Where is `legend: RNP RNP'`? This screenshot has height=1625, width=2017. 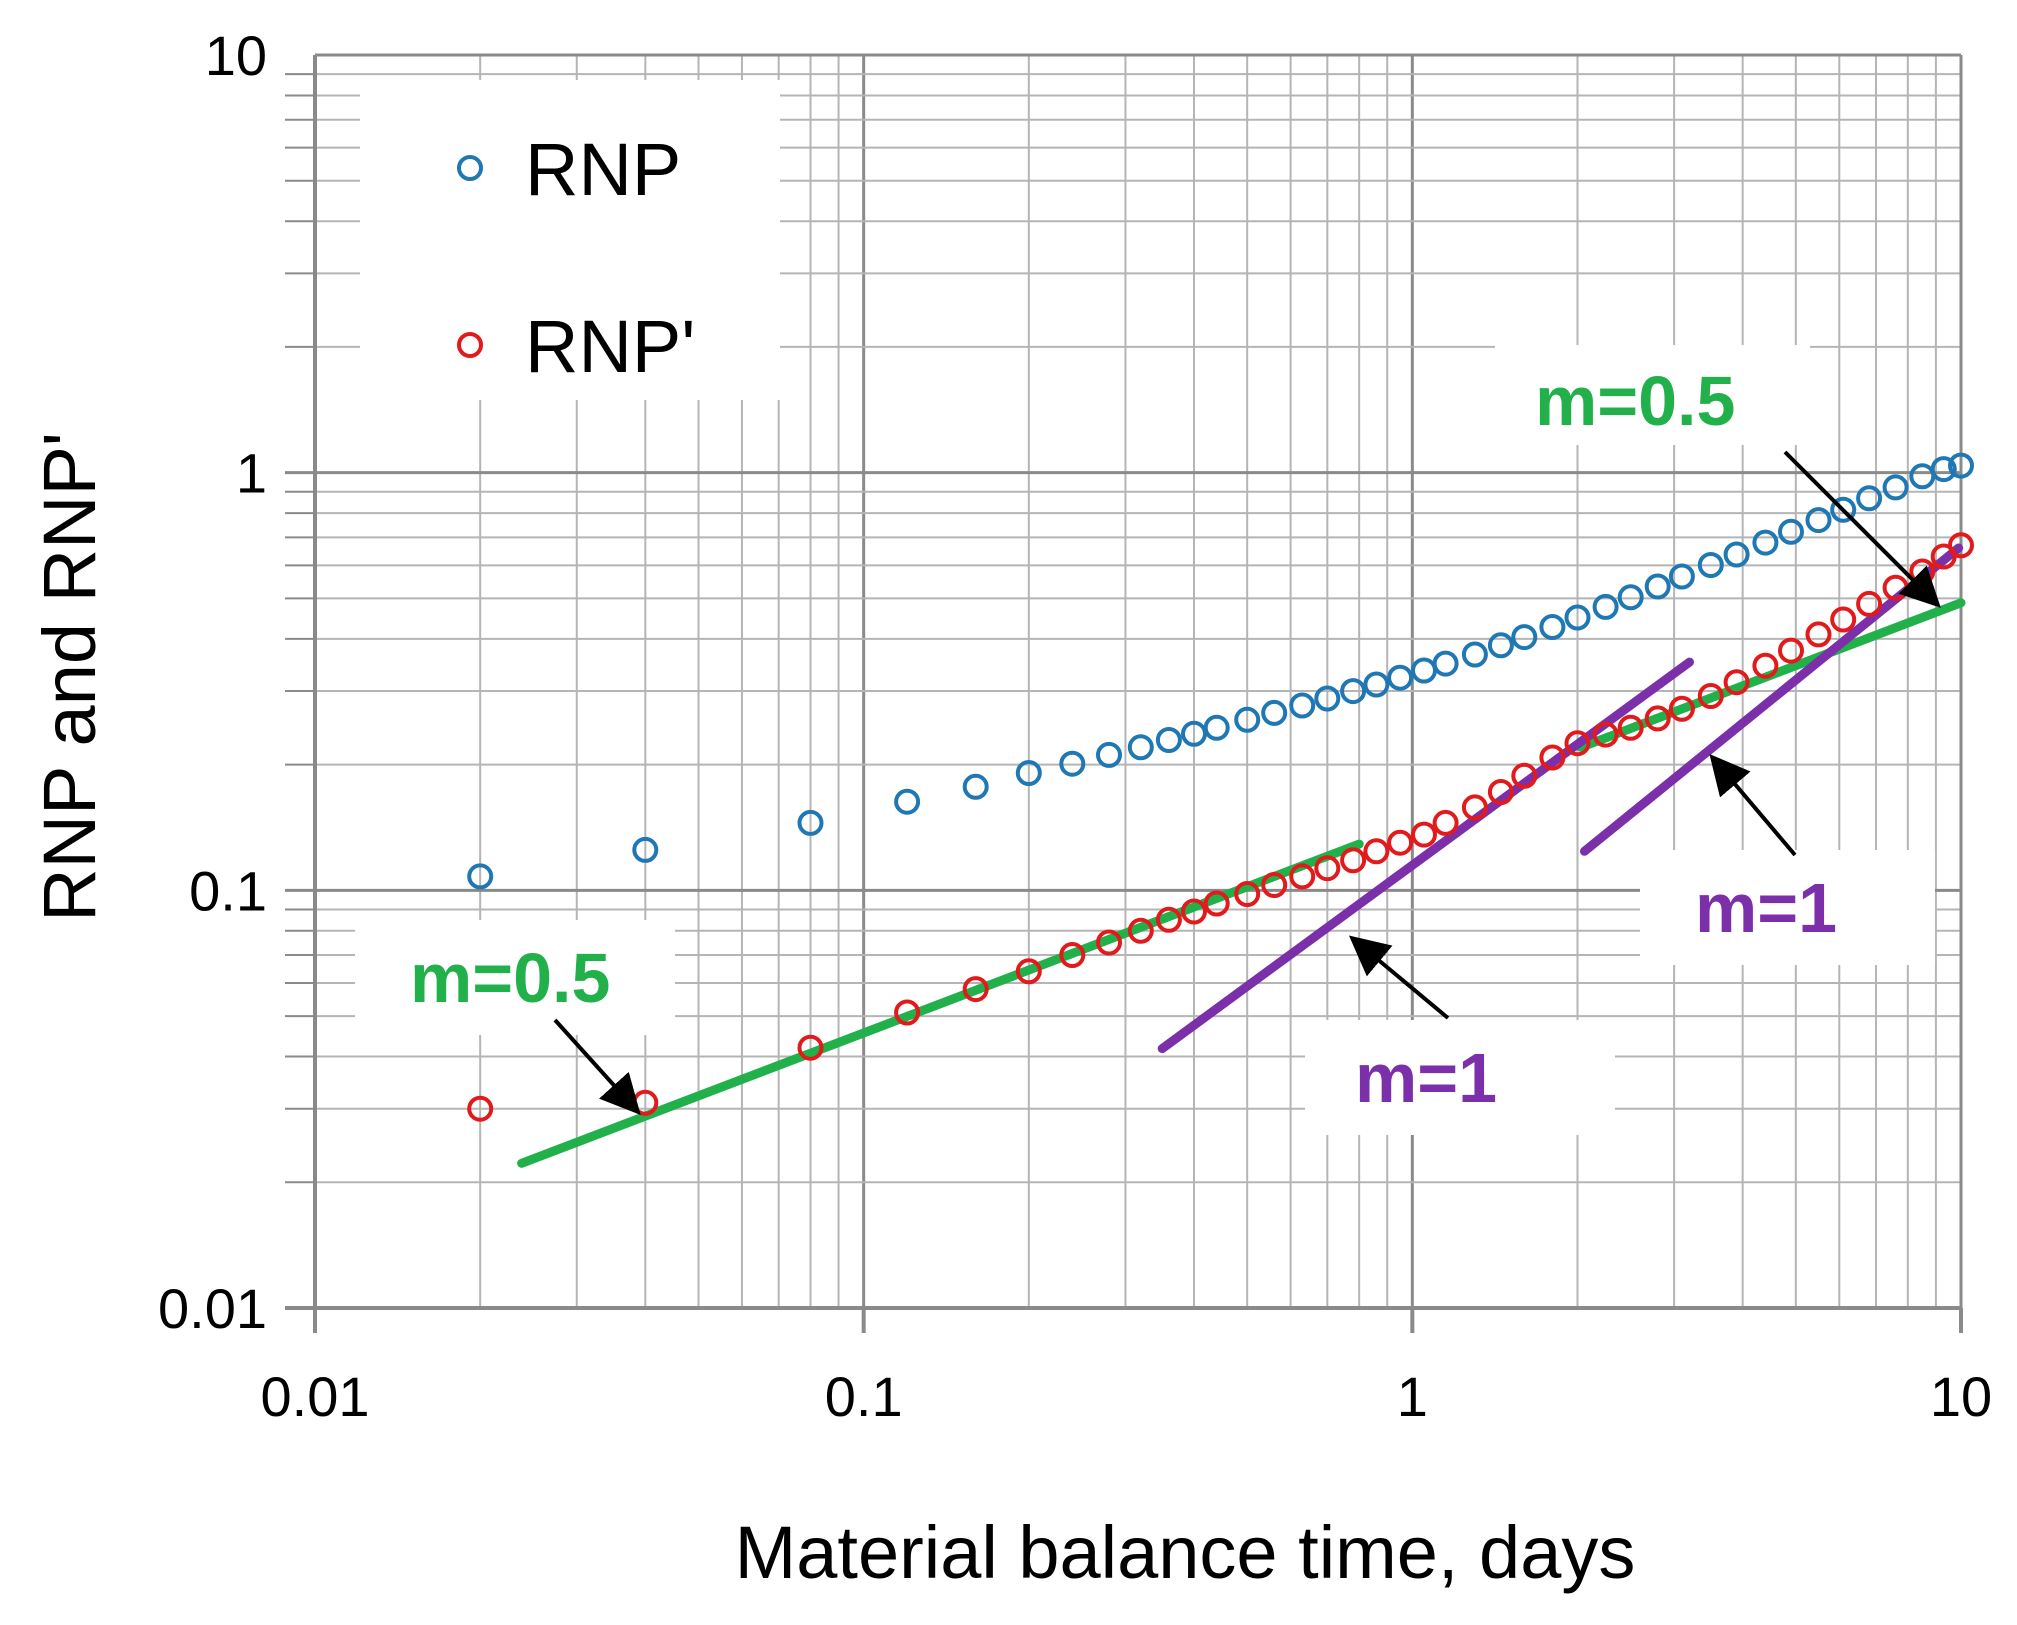
legend: RNP RNP' is located at coordinates (570, 240).